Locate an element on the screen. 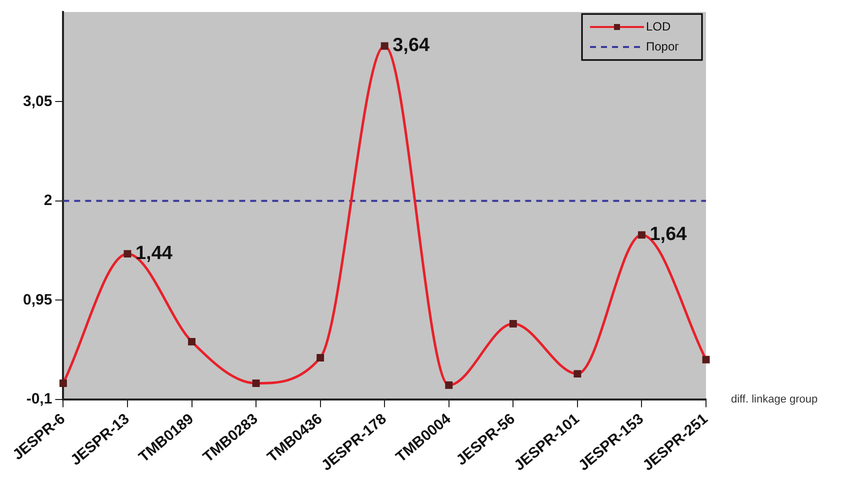 Image resolution: width=856 pixels, height=483 pixels. y-tick-label: -0,1 is located at coordinates (39, 399).